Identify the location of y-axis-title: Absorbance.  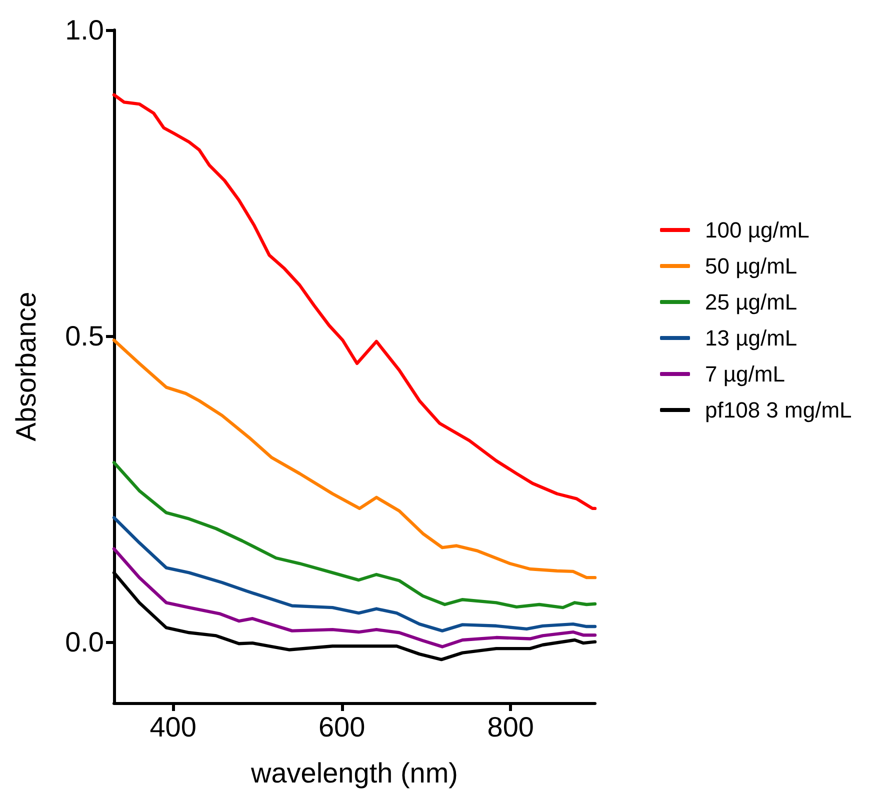
(26, 367).